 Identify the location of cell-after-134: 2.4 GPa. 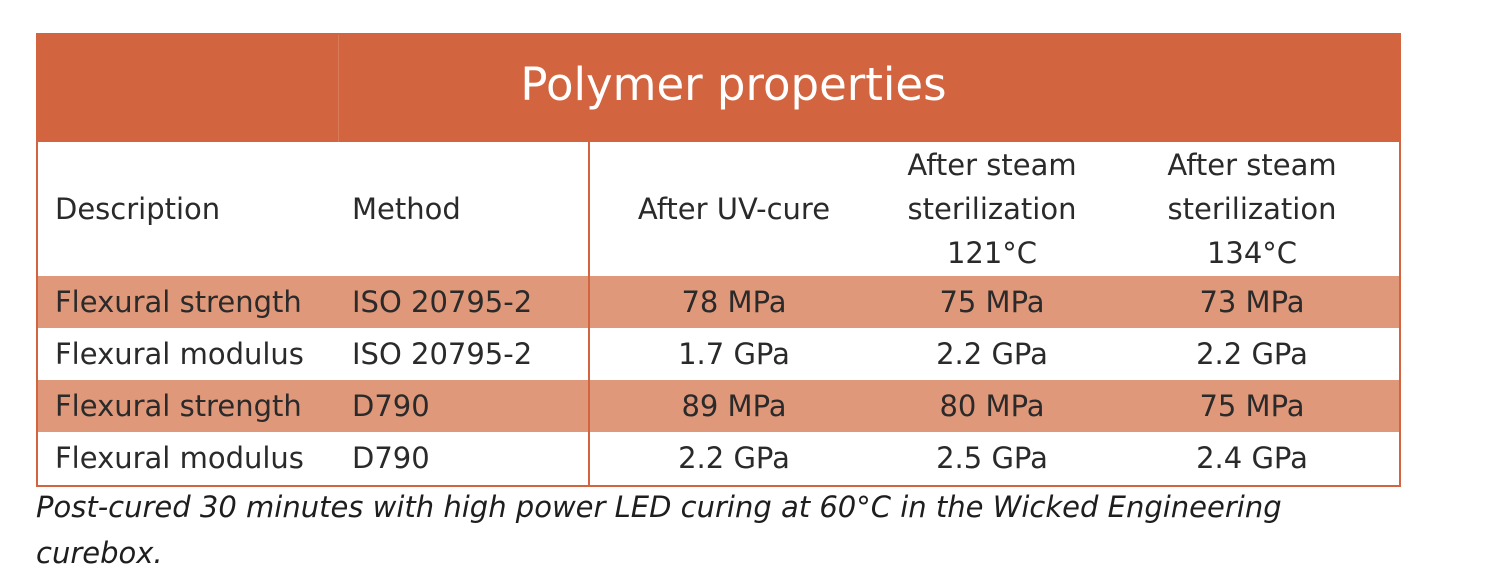
(1252, 458).